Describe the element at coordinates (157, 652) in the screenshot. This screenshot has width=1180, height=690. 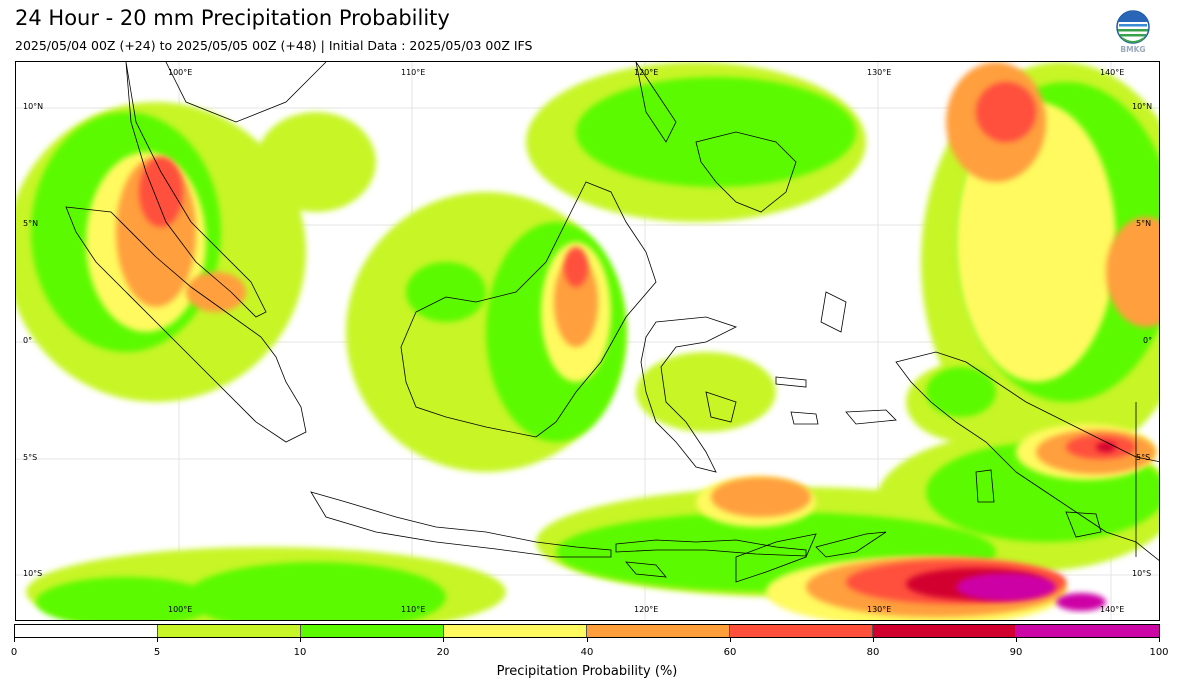
I see `colorbar-tick-5: 5` at that location.